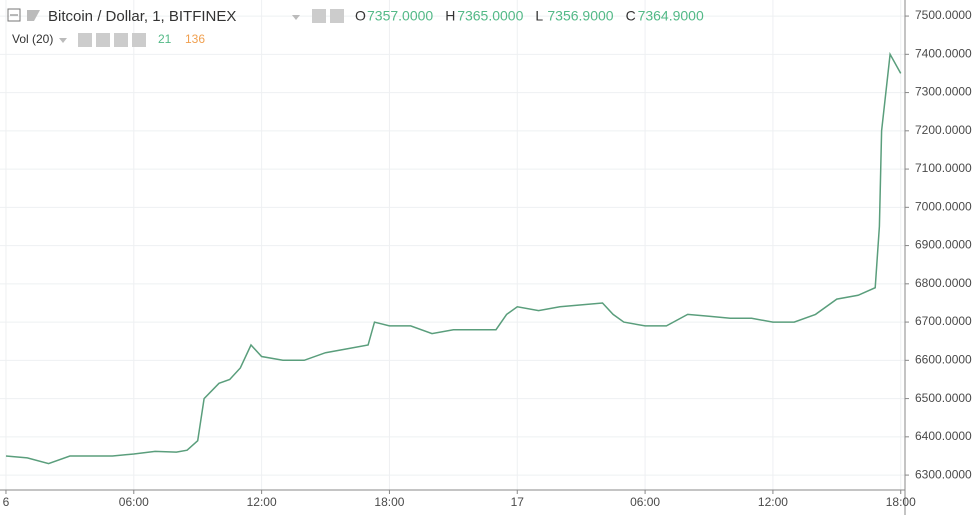 The image size is (979, 520). Describe the element at coordinates (943, 92) in the screenshot. I see `y-tick-label: 7300.0000` at that location.